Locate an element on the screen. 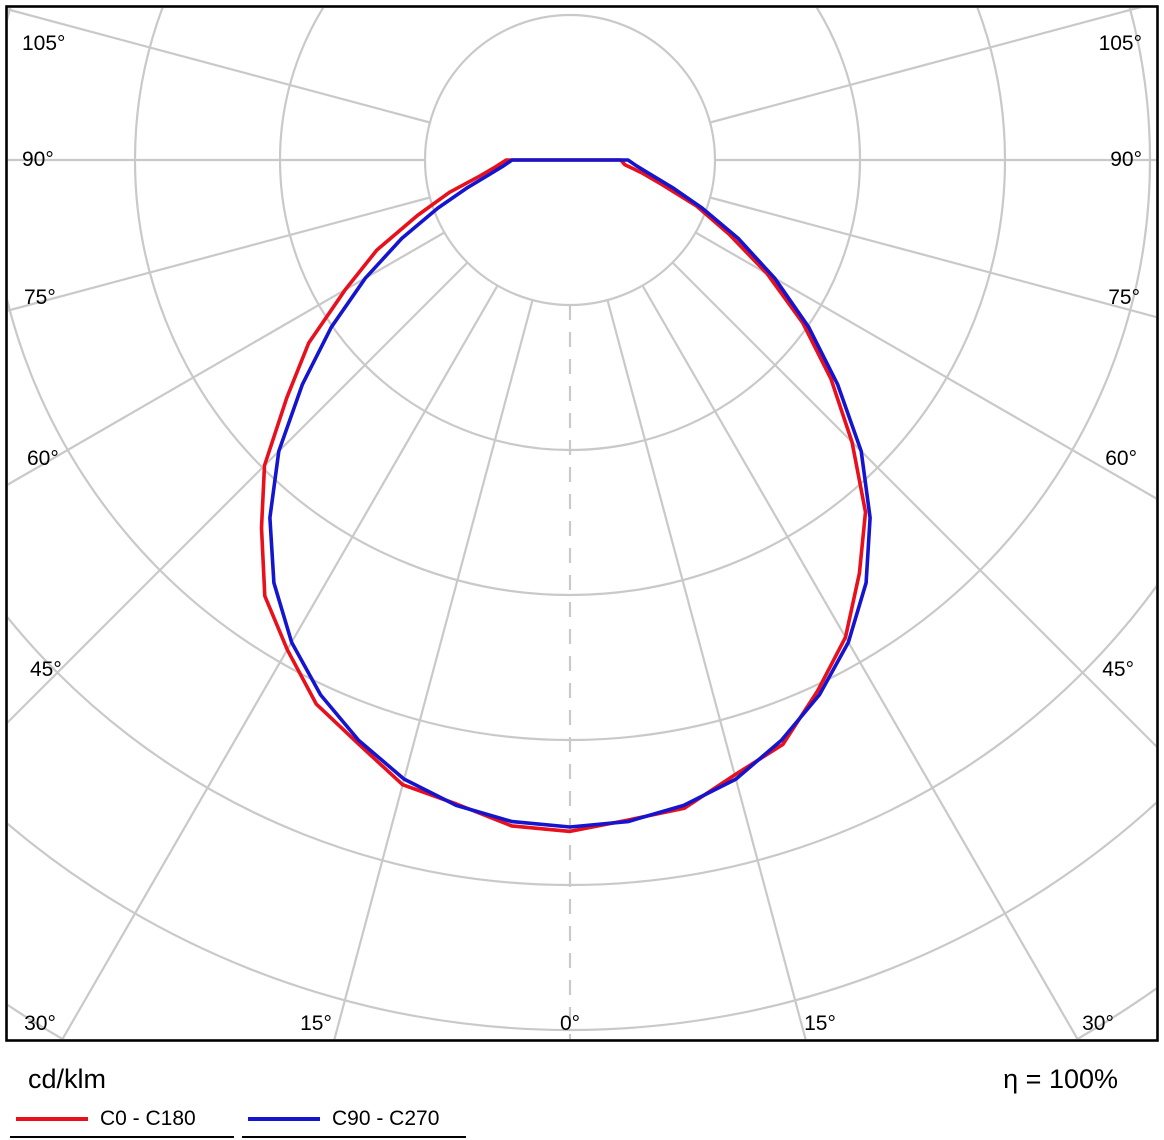 The height and width of the screenshot is (1140, 1164). legend-label-c90-c270: C90 - C270 is located at coordinates (386, 1118).